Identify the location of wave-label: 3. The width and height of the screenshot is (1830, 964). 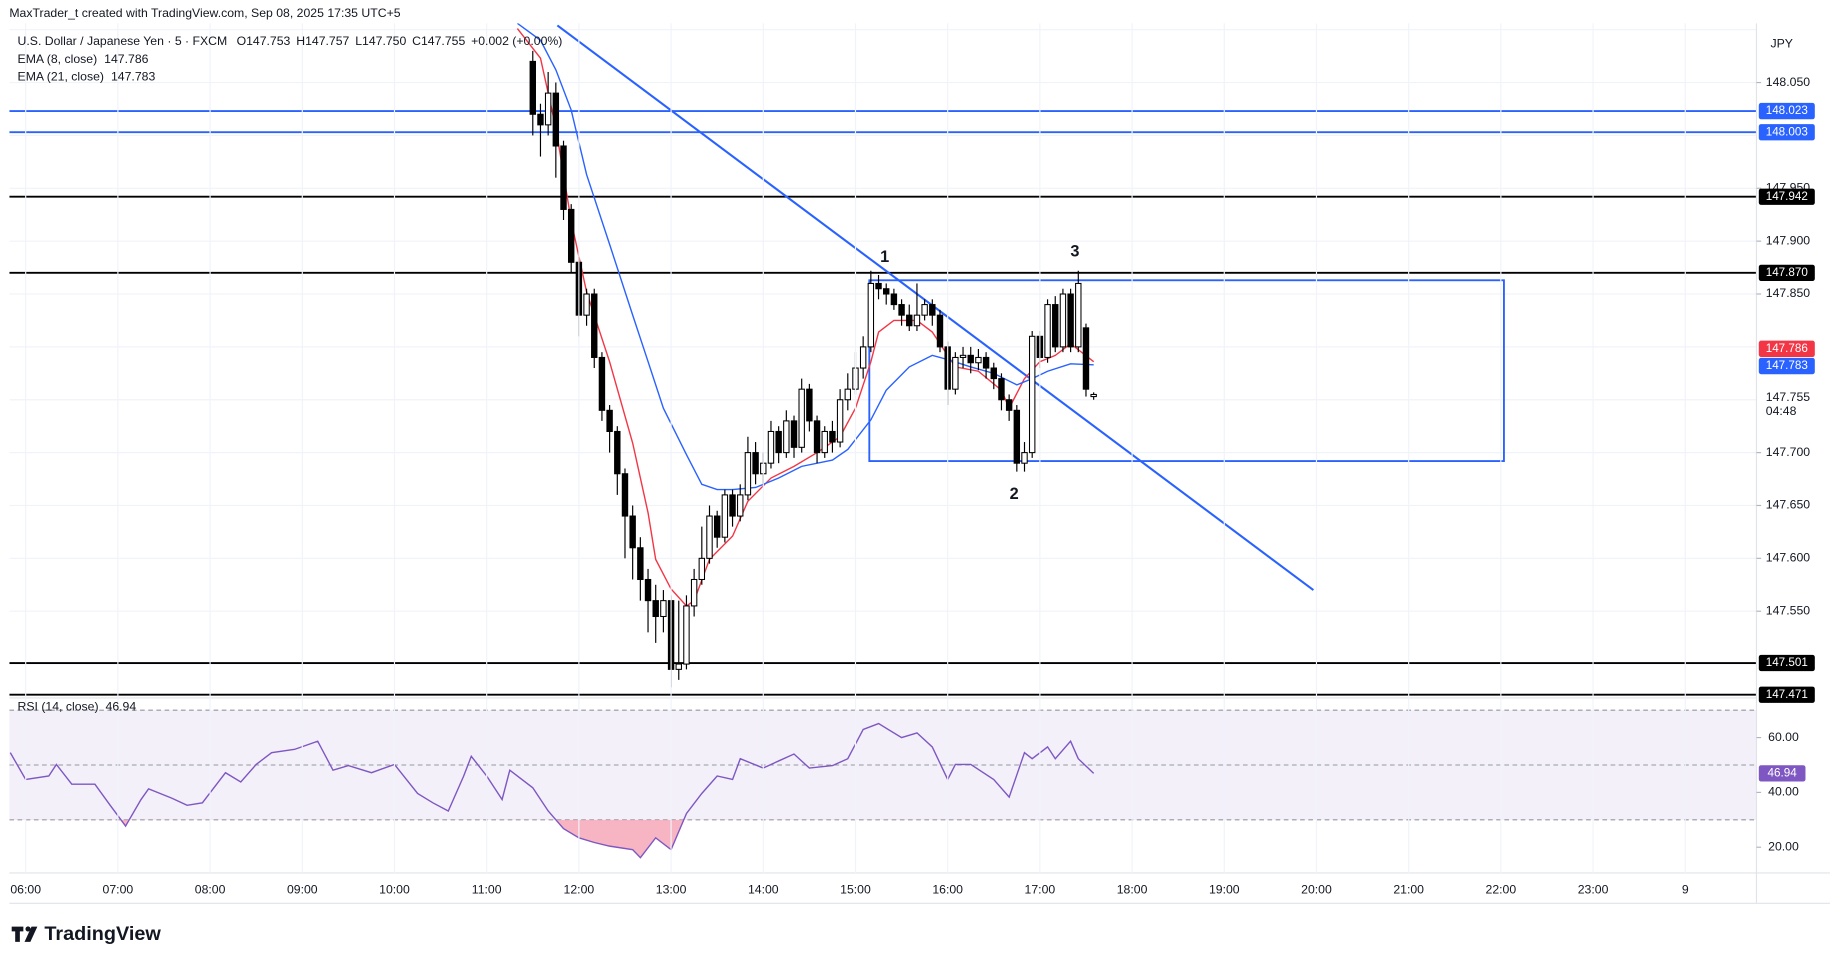
(1074, 251).